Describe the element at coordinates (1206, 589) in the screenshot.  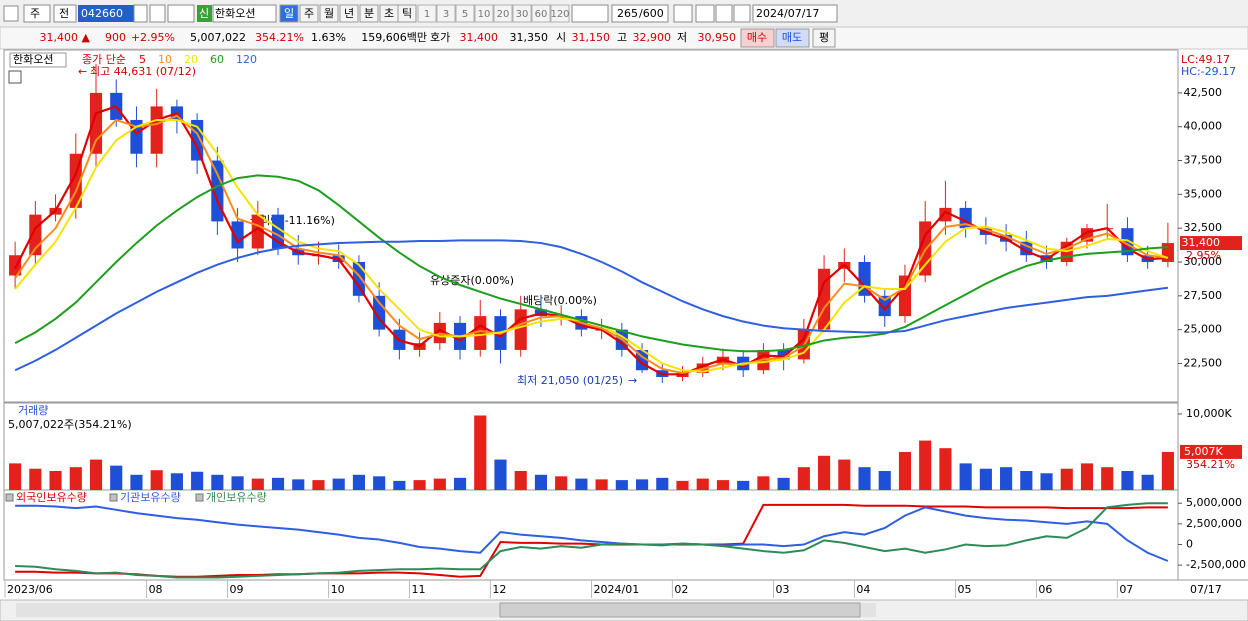
I see `last-date: 07/17` at that location.